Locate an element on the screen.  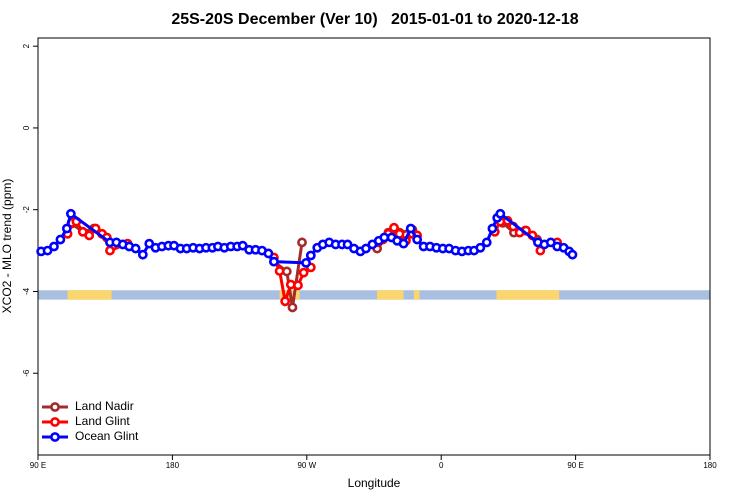
legend-label: Ocean Glint is located at coordinates (107, 436).